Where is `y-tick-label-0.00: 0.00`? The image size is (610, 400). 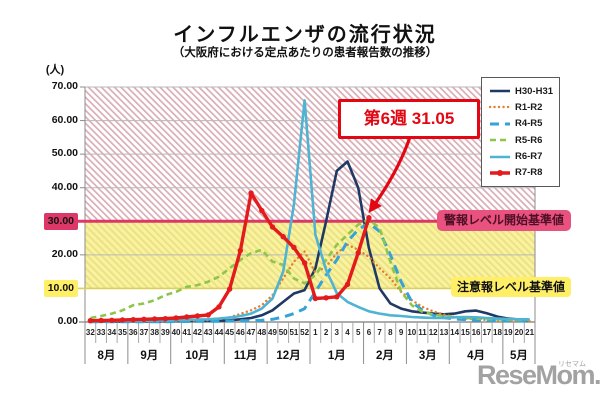 y-tick-label-0.00: 0.00 is located at coordinates (67, 321).